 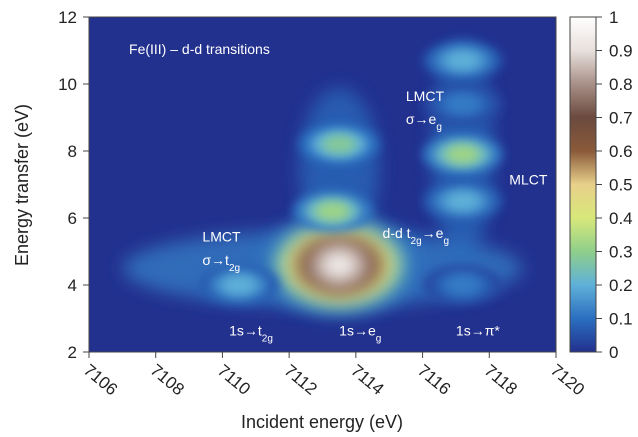 What do you see at coordinates (334, 375) in the screenshot?
I see `x-axis: 7106 7108 7110 7112 7114 7116 7118 7120` at bounding box center [334, 375].